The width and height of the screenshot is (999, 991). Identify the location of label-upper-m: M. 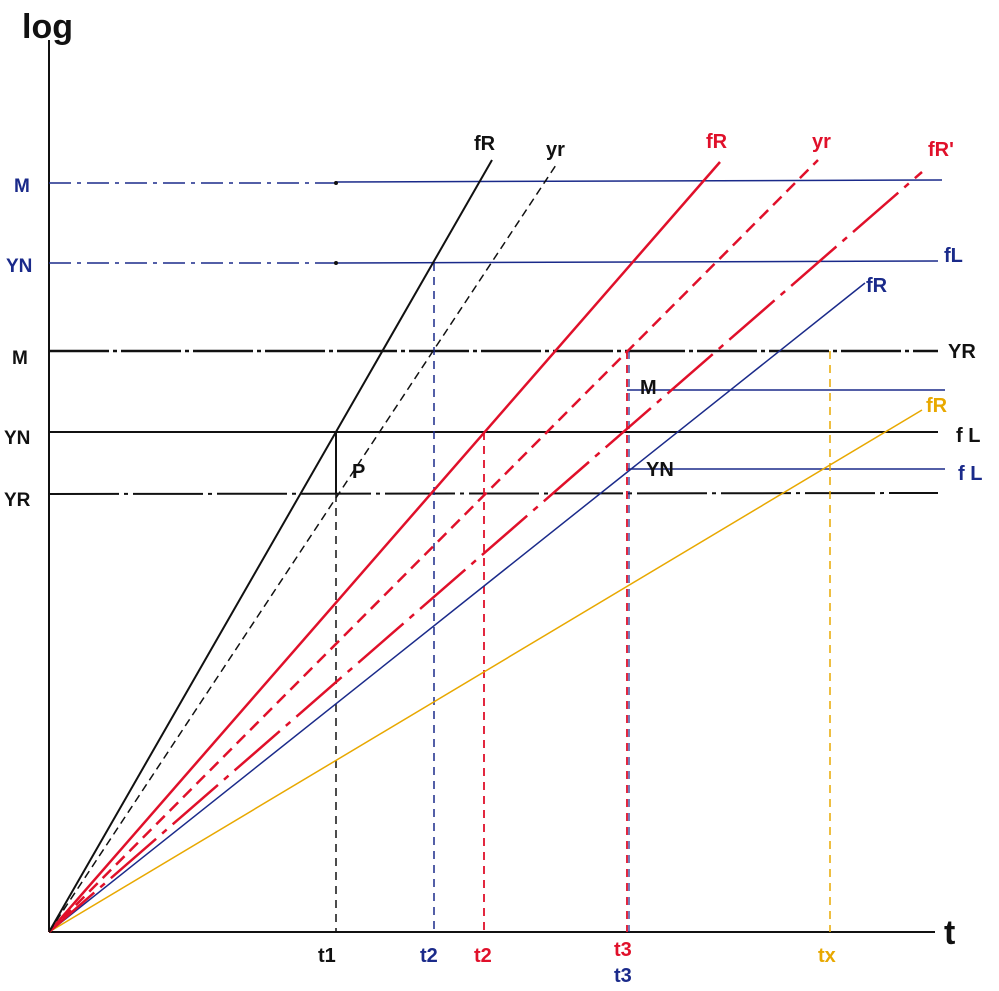
(22, 186).